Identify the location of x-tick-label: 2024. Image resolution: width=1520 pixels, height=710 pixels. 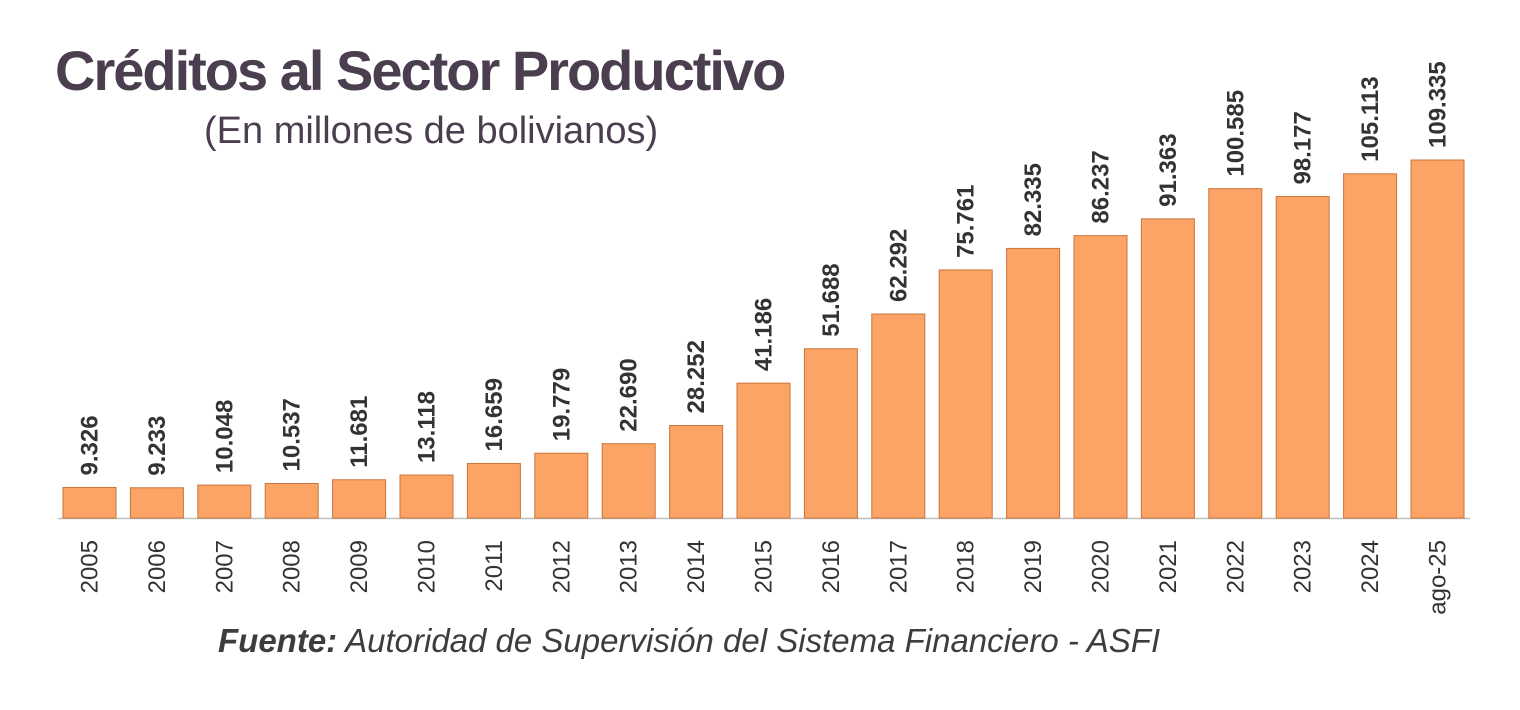
(1370, 566).